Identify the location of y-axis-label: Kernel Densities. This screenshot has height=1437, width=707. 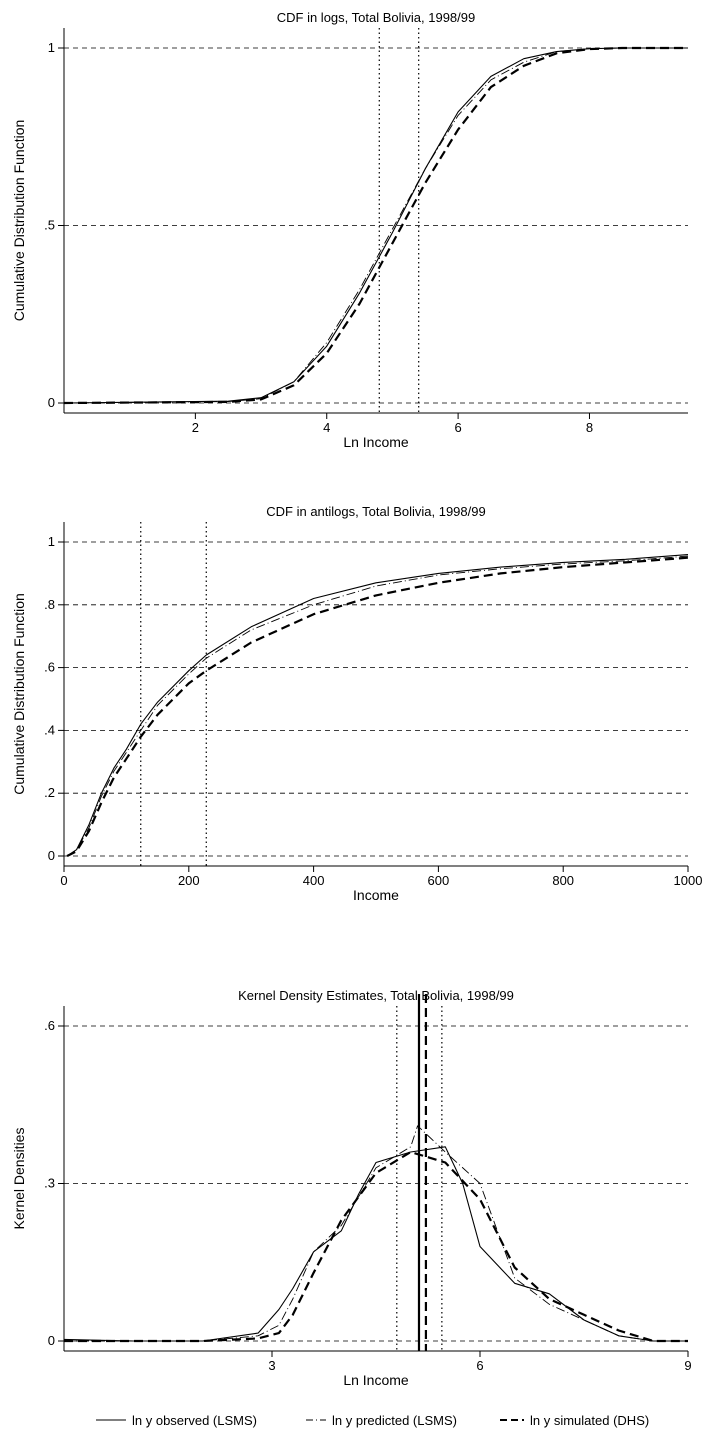
(19, 1179).